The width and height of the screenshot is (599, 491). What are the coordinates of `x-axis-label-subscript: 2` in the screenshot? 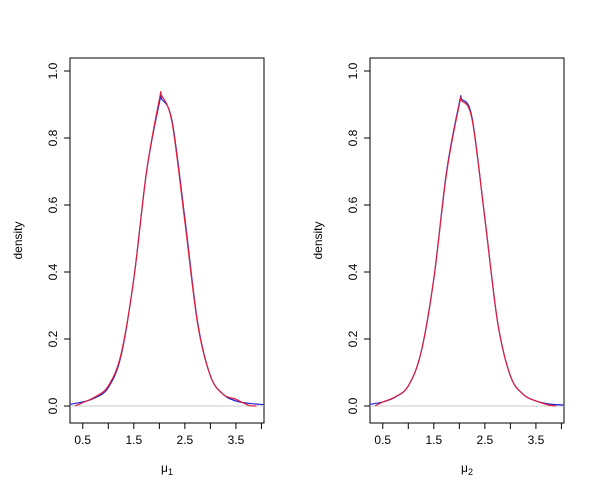 It's located at (470, 472).